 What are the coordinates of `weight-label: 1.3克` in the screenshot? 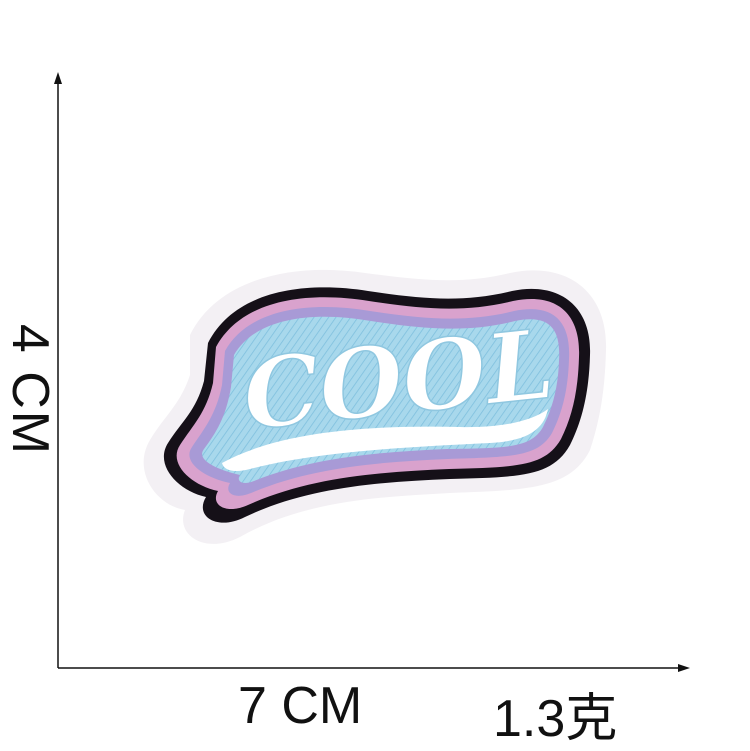 It's located at (555, 719).